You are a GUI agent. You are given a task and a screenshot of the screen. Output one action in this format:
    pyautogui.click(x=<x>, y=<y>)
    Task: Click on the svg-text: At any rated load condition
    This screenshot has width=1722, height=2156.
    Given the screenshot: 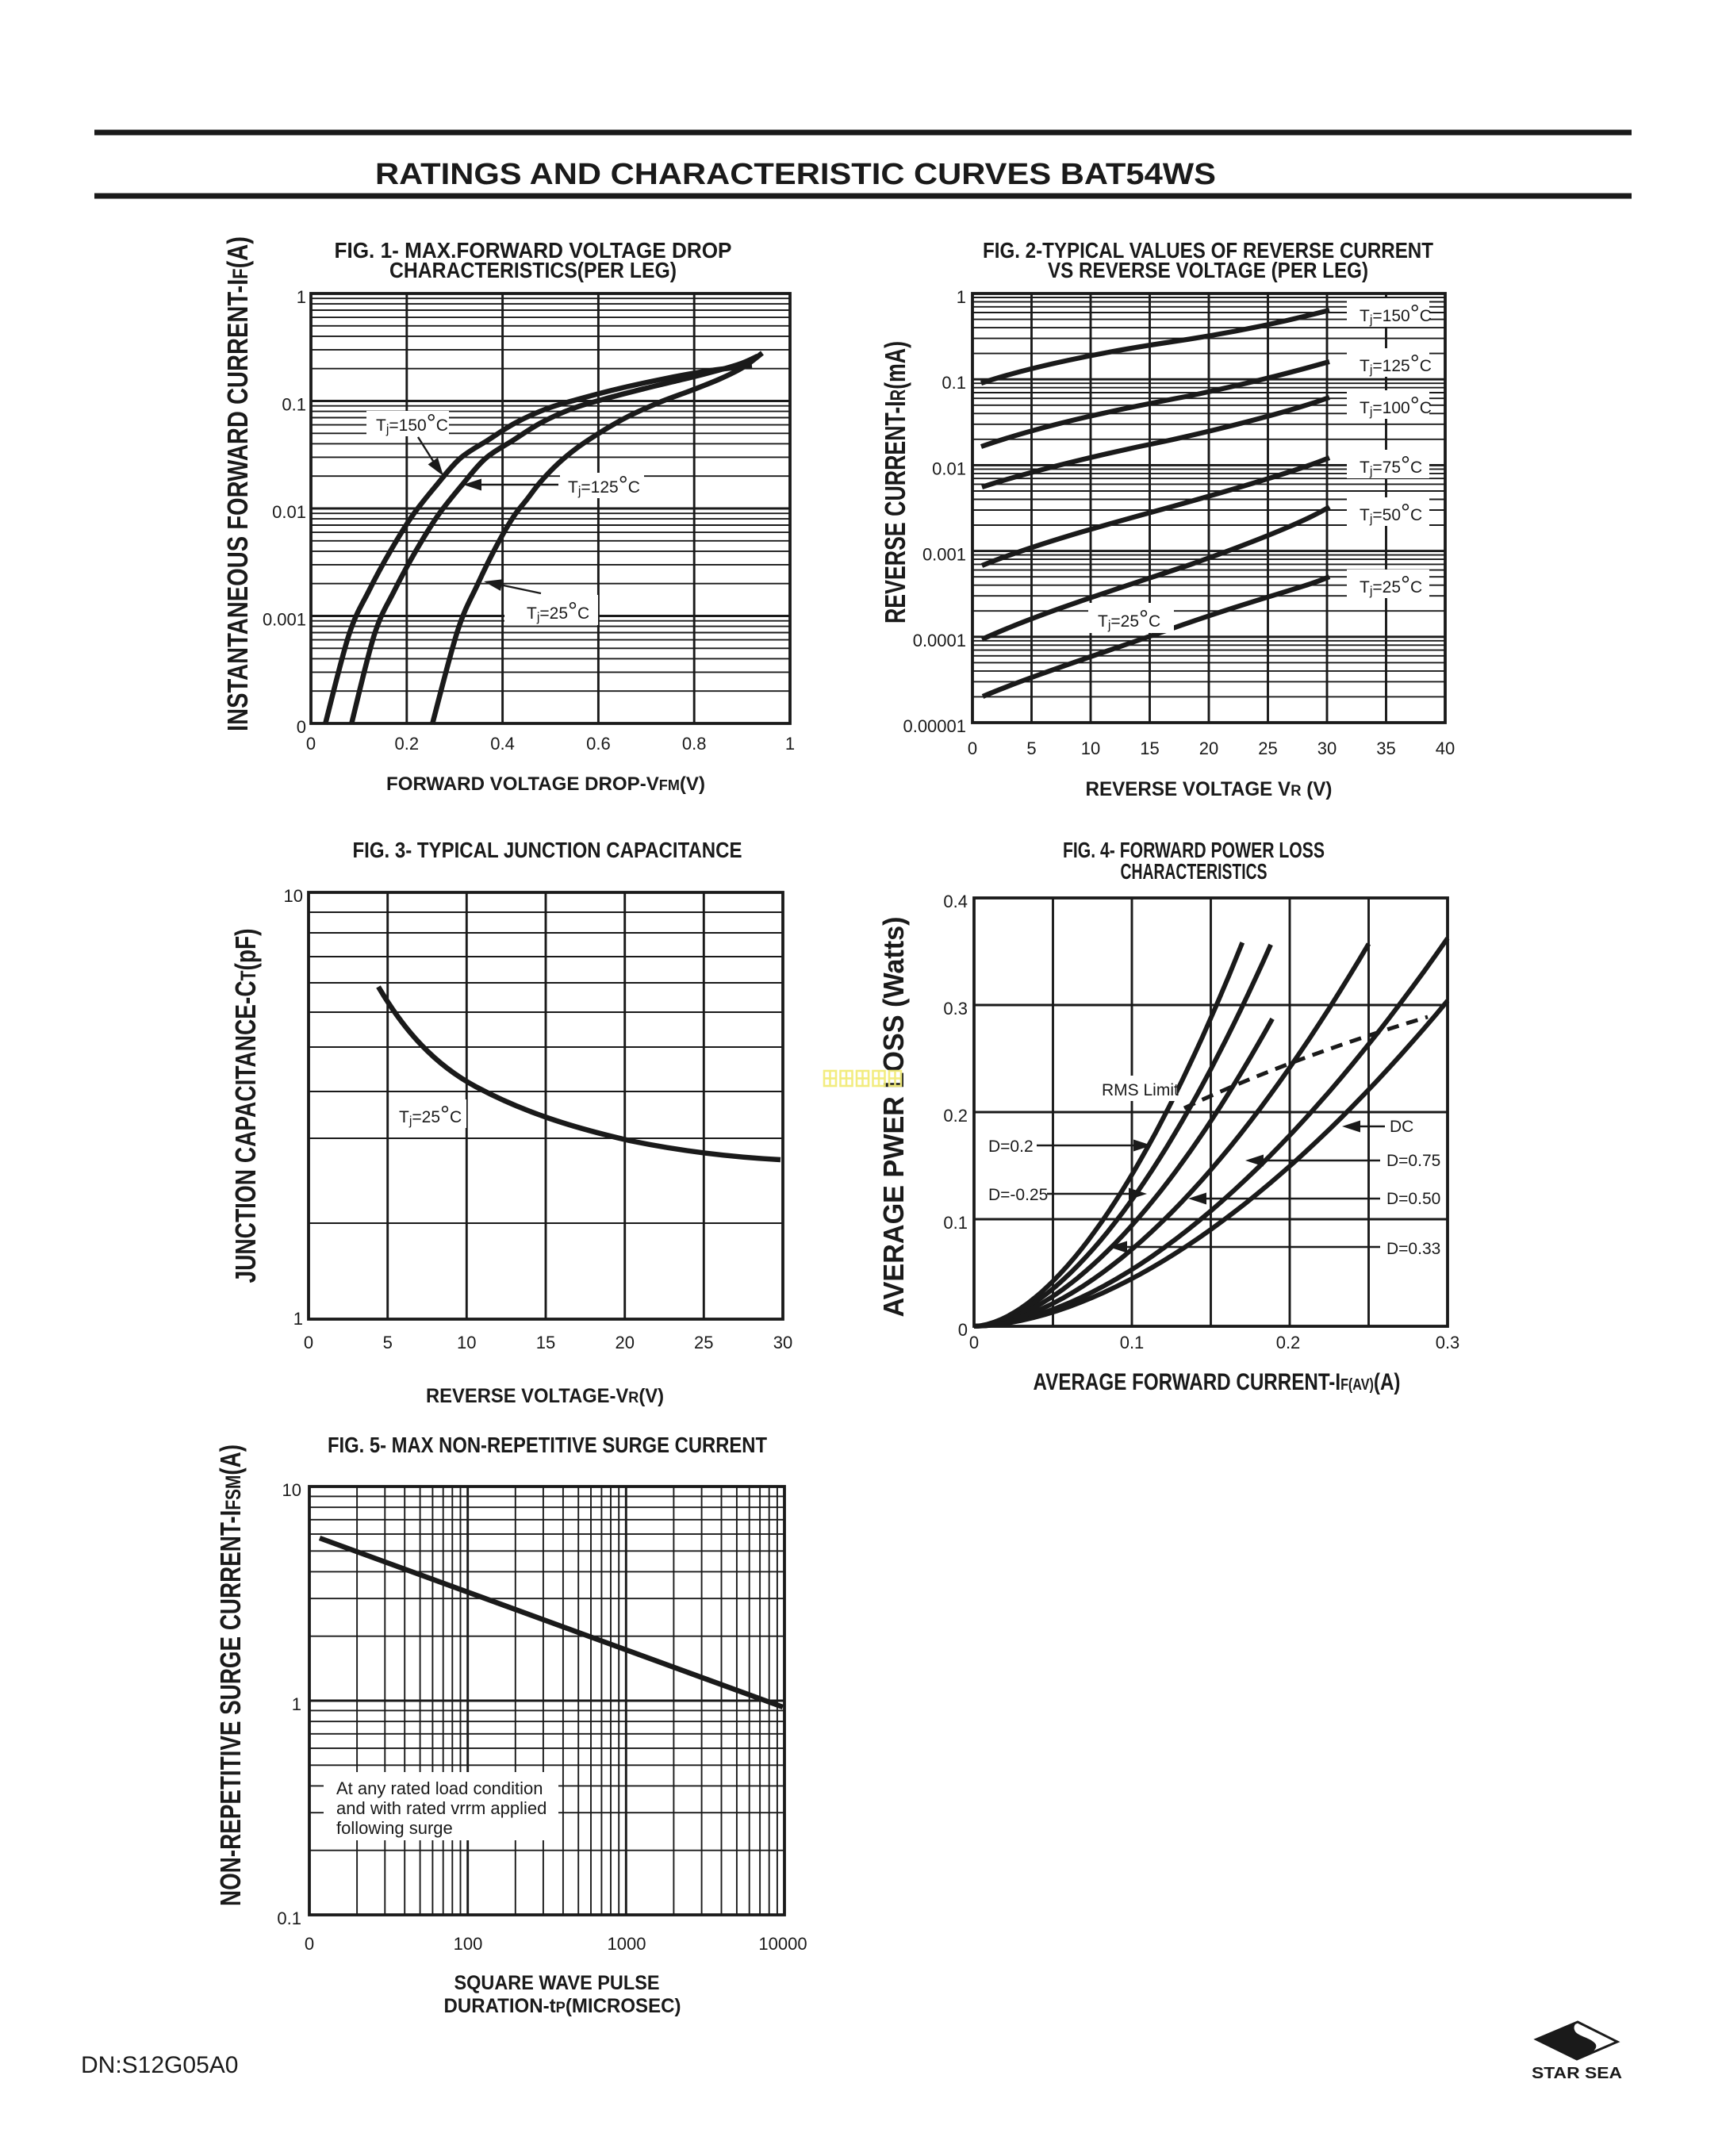 What is the action you would take?
    pyautogui.click(x=439, y=1788)
    